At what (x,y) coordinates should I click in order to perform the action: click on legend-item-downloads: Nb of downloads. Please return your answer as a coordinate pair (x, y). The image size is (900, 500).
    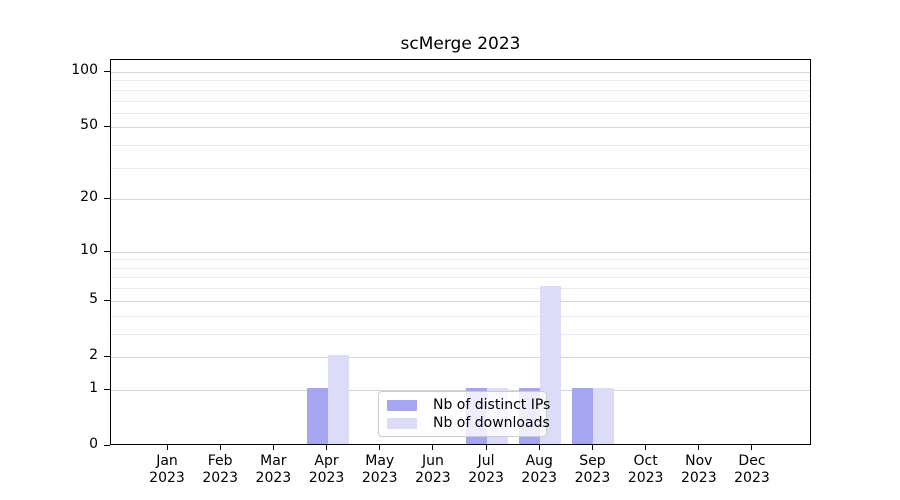
    Looking at the image, I should click on (468, 423).